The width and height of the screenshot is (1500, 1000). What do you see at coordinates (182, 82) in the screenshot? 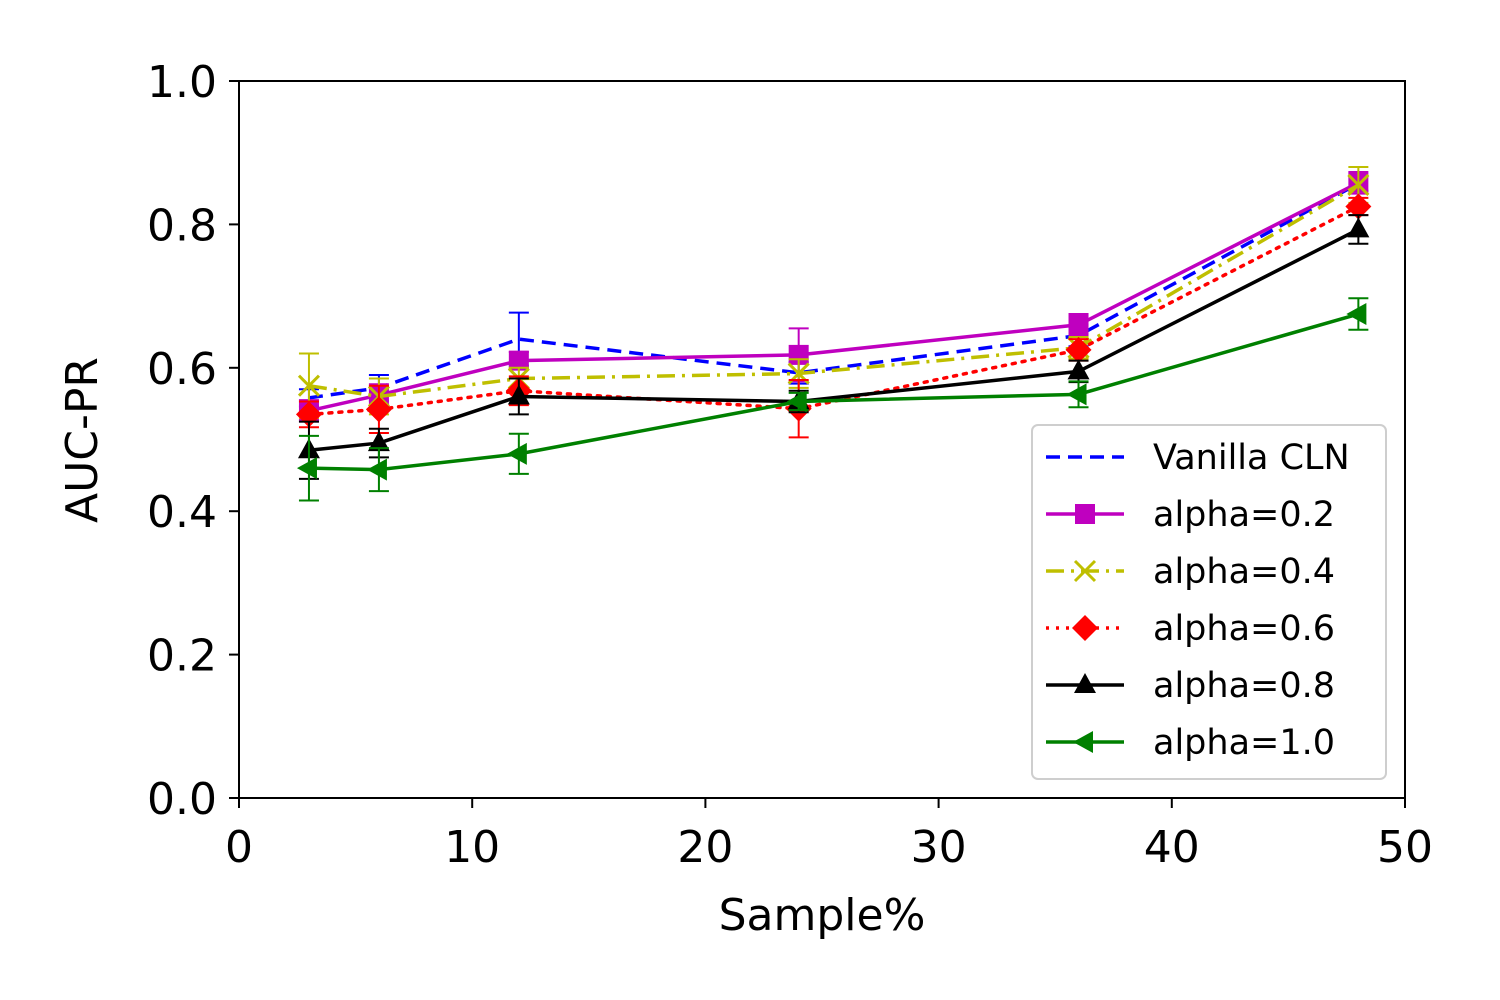
I see `y-tick-label: 1.0` at bounding box center [182, 82].